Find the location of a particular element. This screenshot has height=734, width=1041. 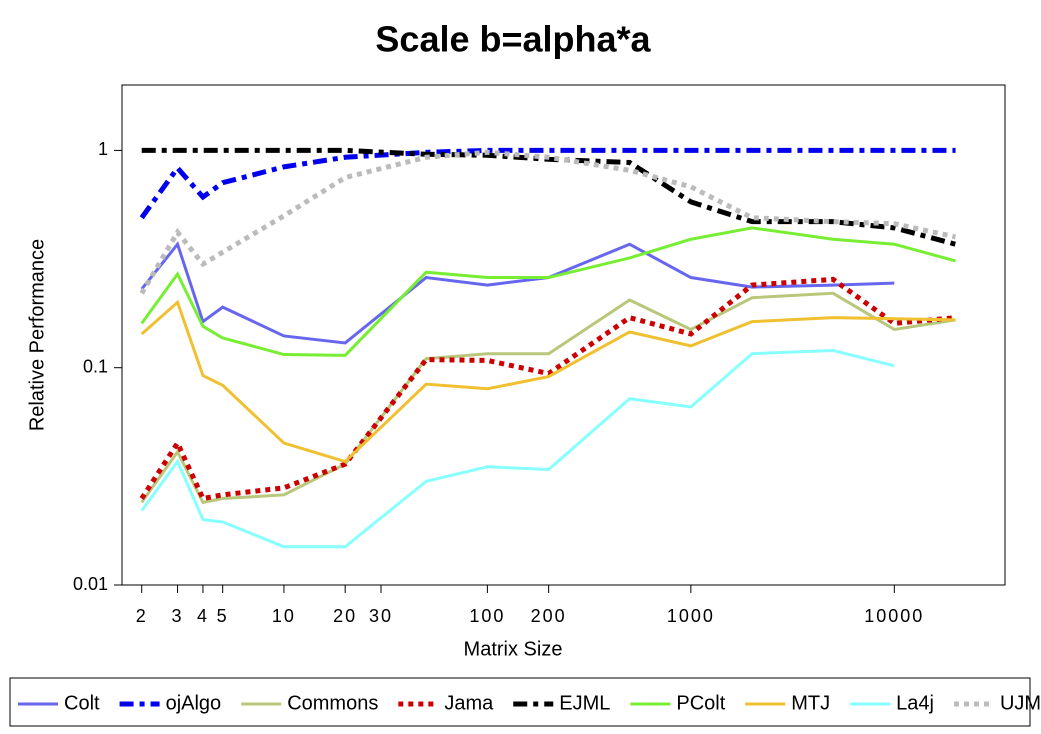

x-tick-label: 100 is located at coordinates (487, 616).